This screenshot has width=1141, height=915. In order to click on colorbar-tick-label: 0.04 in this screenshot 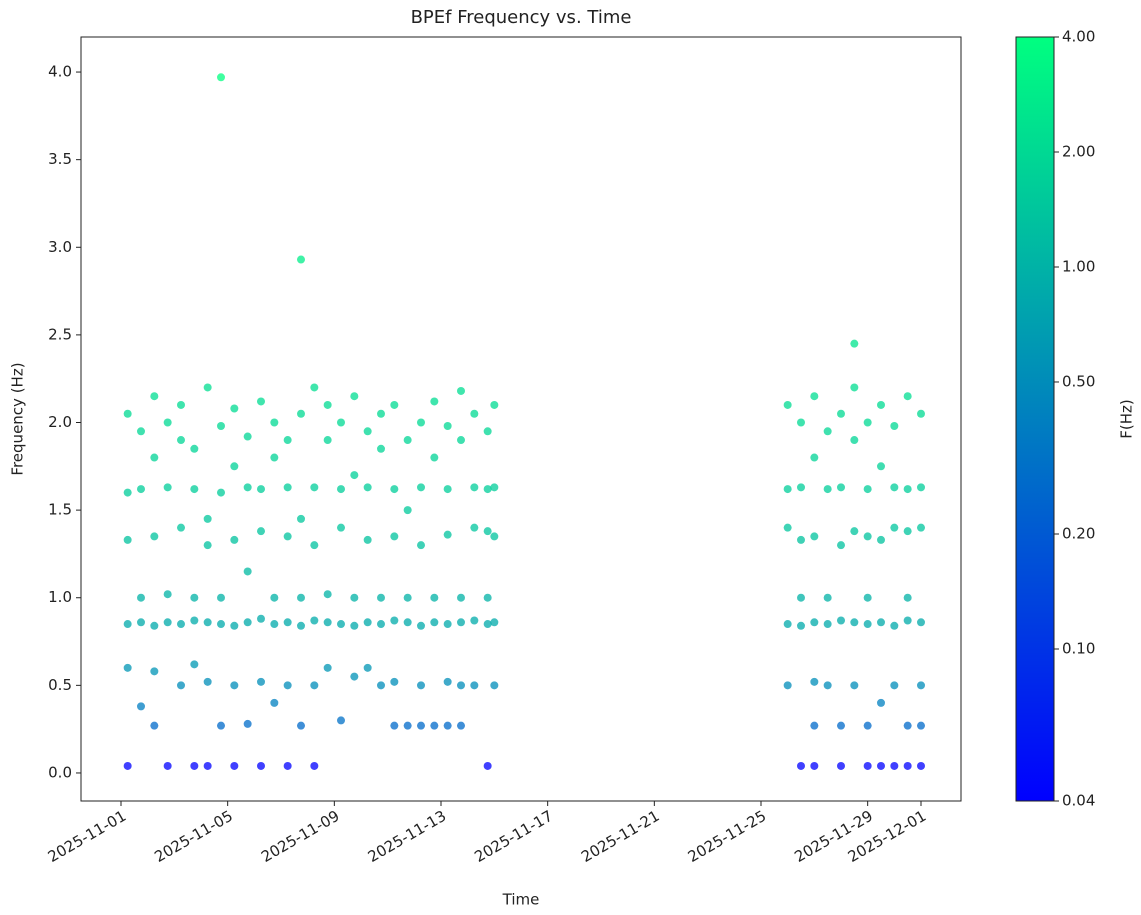, I will do `click(1078, 801)`.